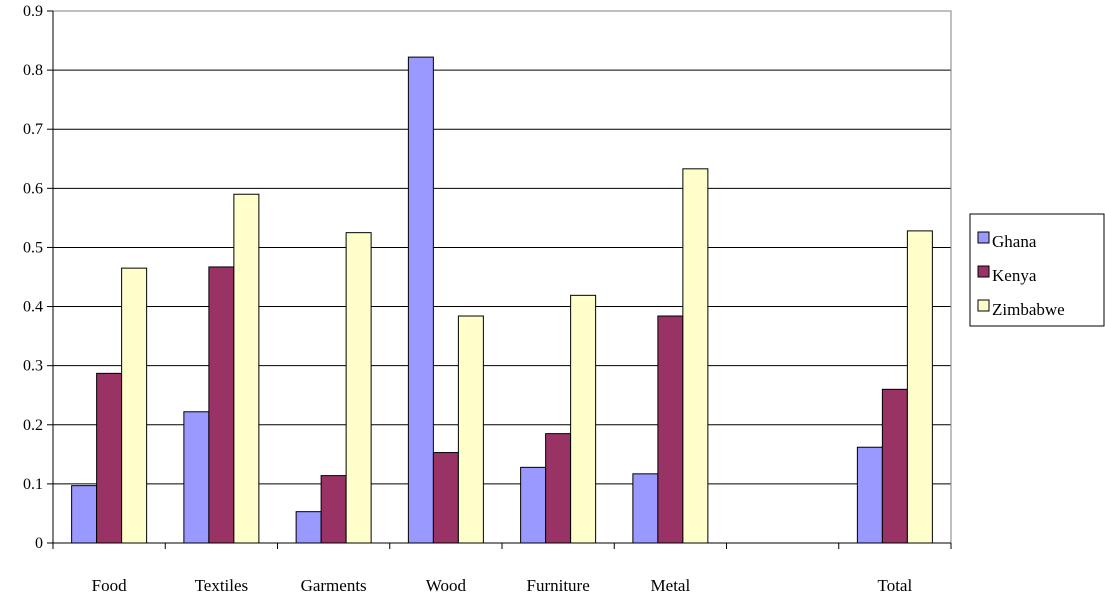 This screenshot has height=598, width=1105. I want to click on y-tick-label: 0.7, so click(33, 129).